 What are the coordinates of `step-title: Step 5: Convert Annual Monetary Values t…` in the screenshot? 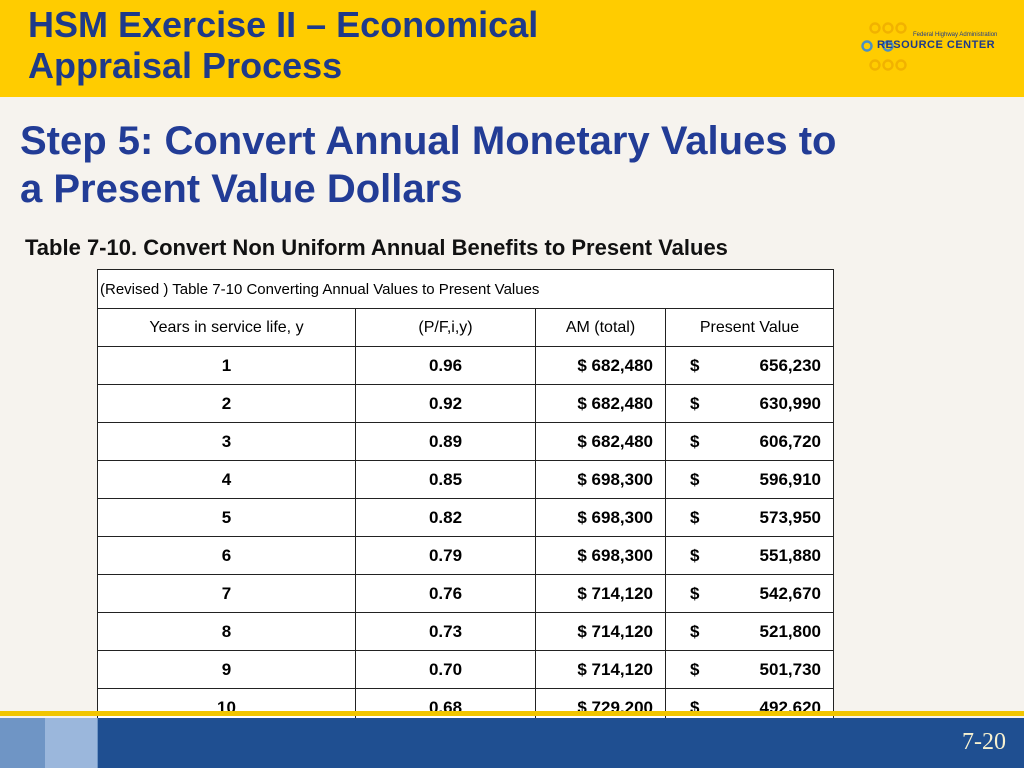 It's located at (510, 165).